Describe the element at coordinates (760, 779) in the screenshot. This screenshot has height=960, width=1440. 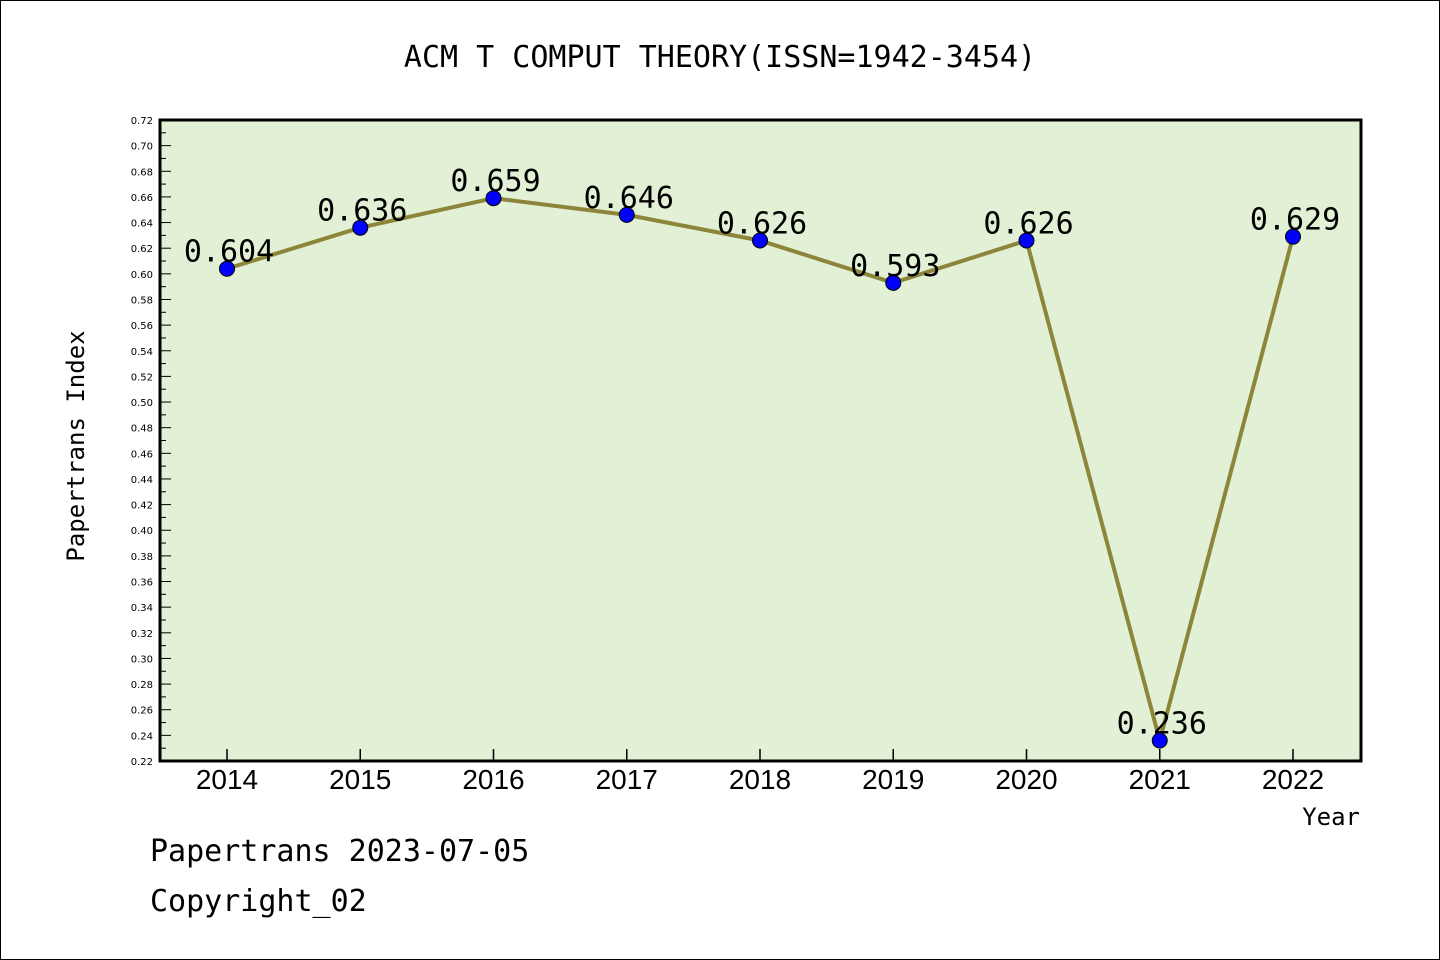
I see `x-tick-label: 2018` at that location.